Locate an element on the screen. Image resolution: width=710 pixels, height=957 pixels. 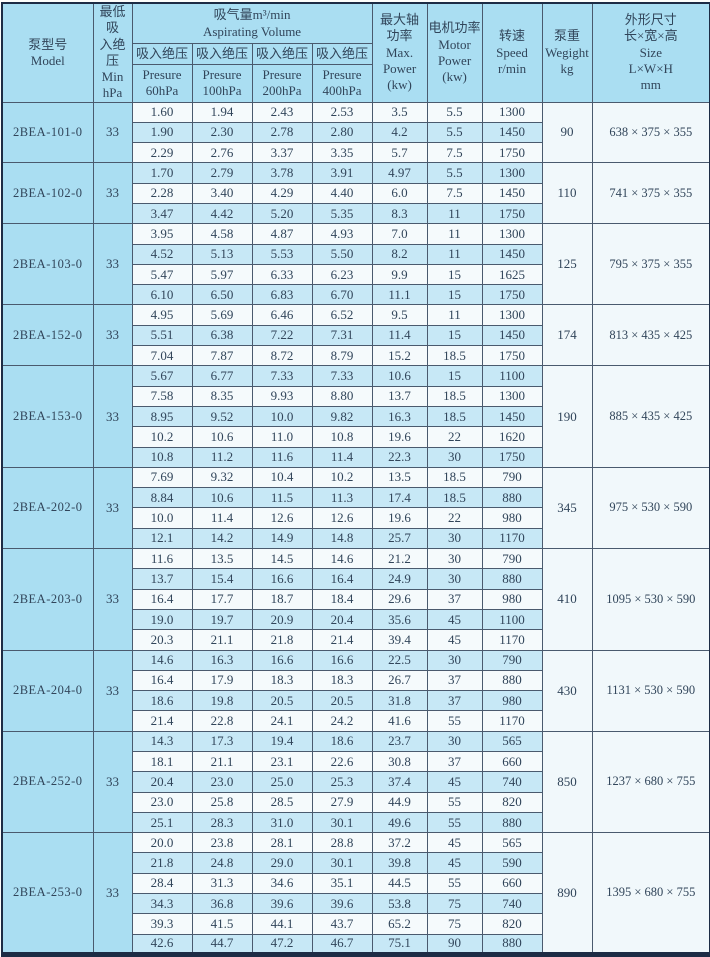
volume-400hpa-cell: 18.6 is located at coordinates (342, 741).